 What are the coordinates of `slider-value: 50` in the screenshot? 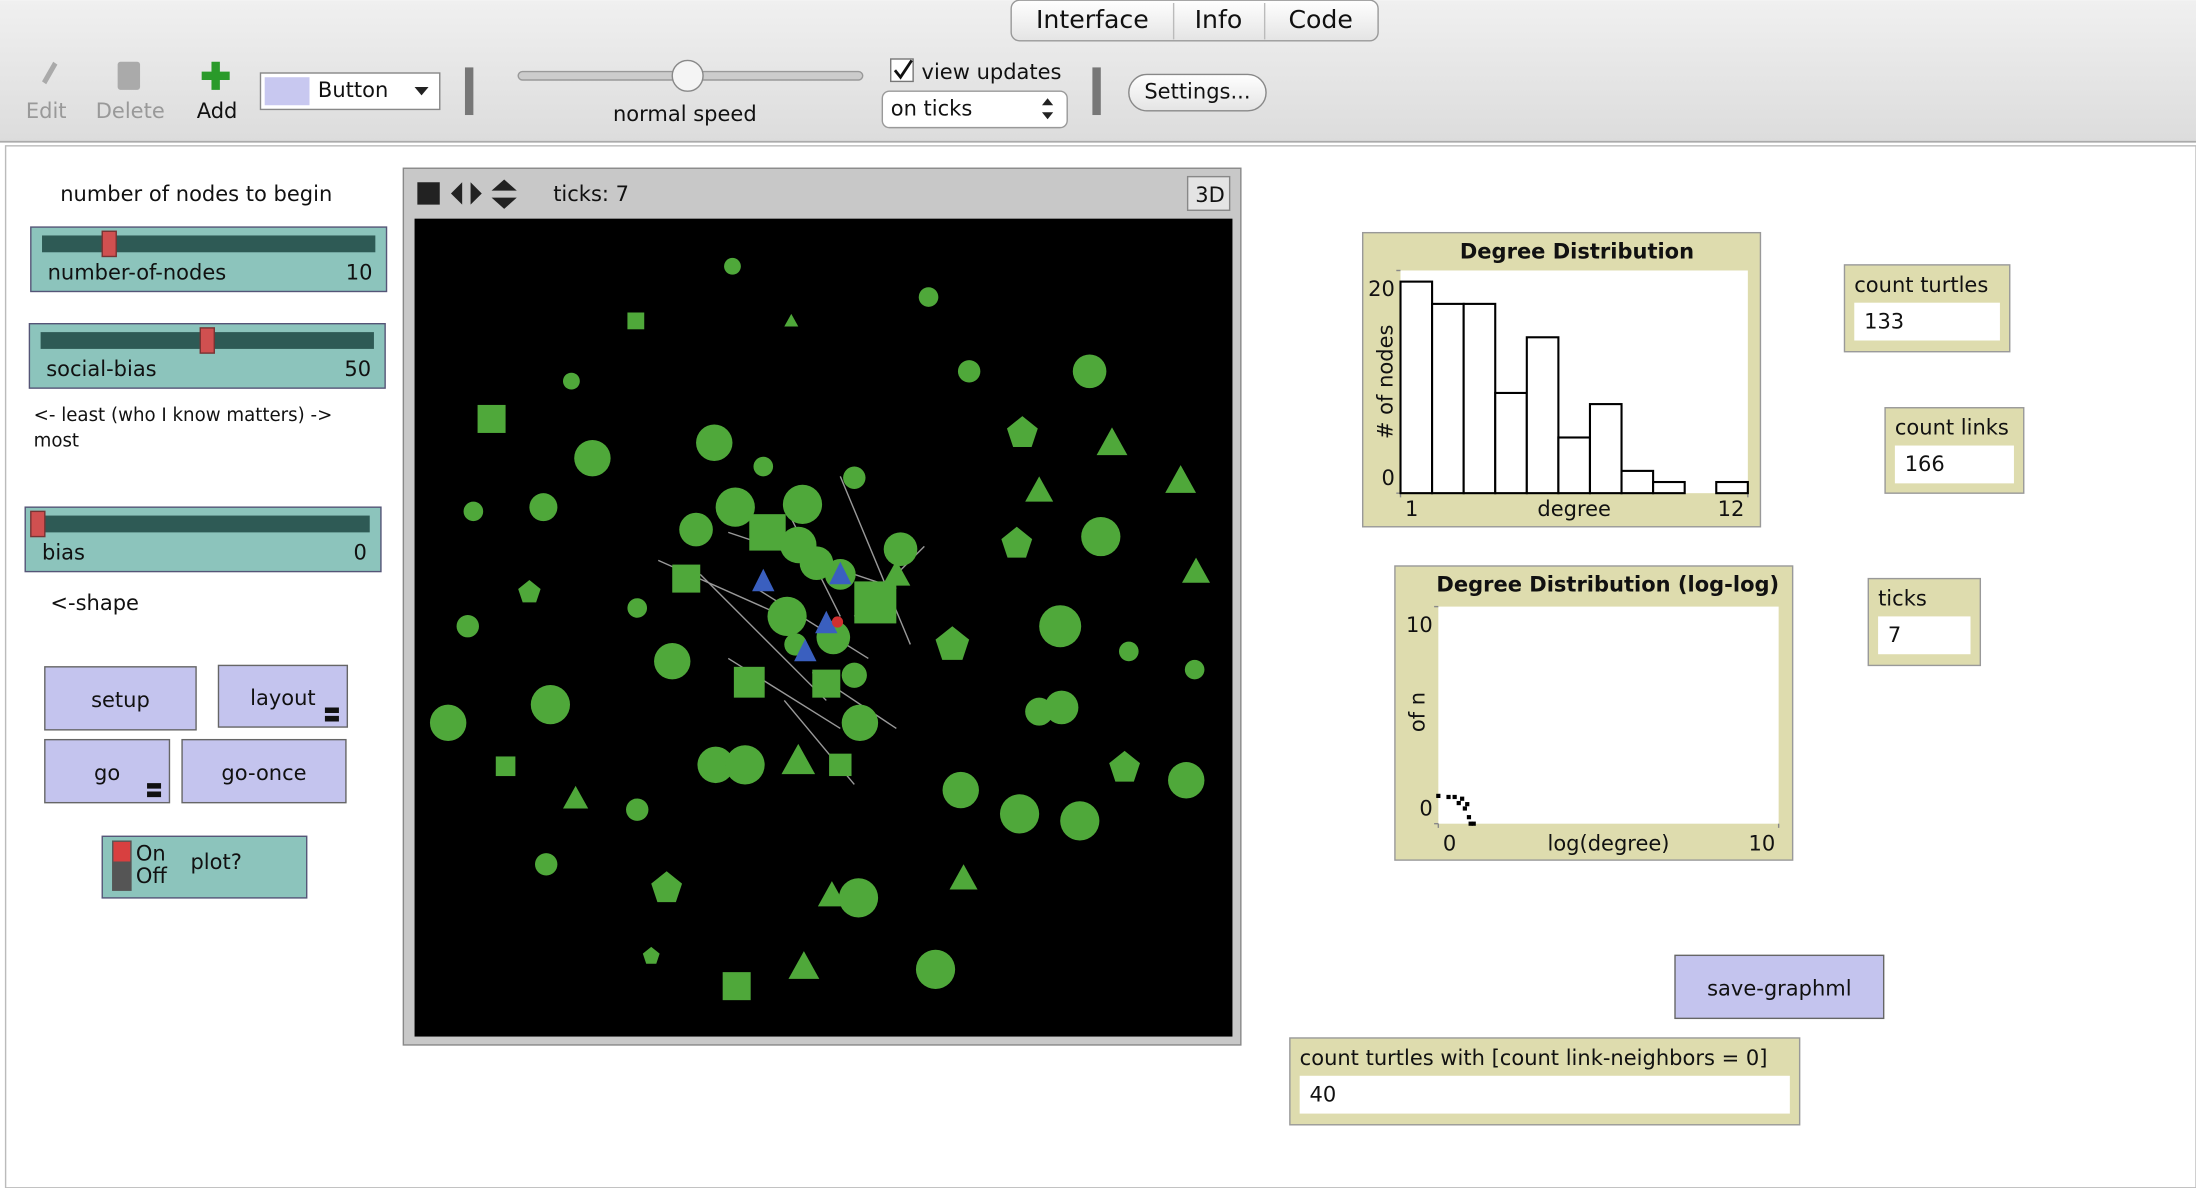 It's located at (357, 369).